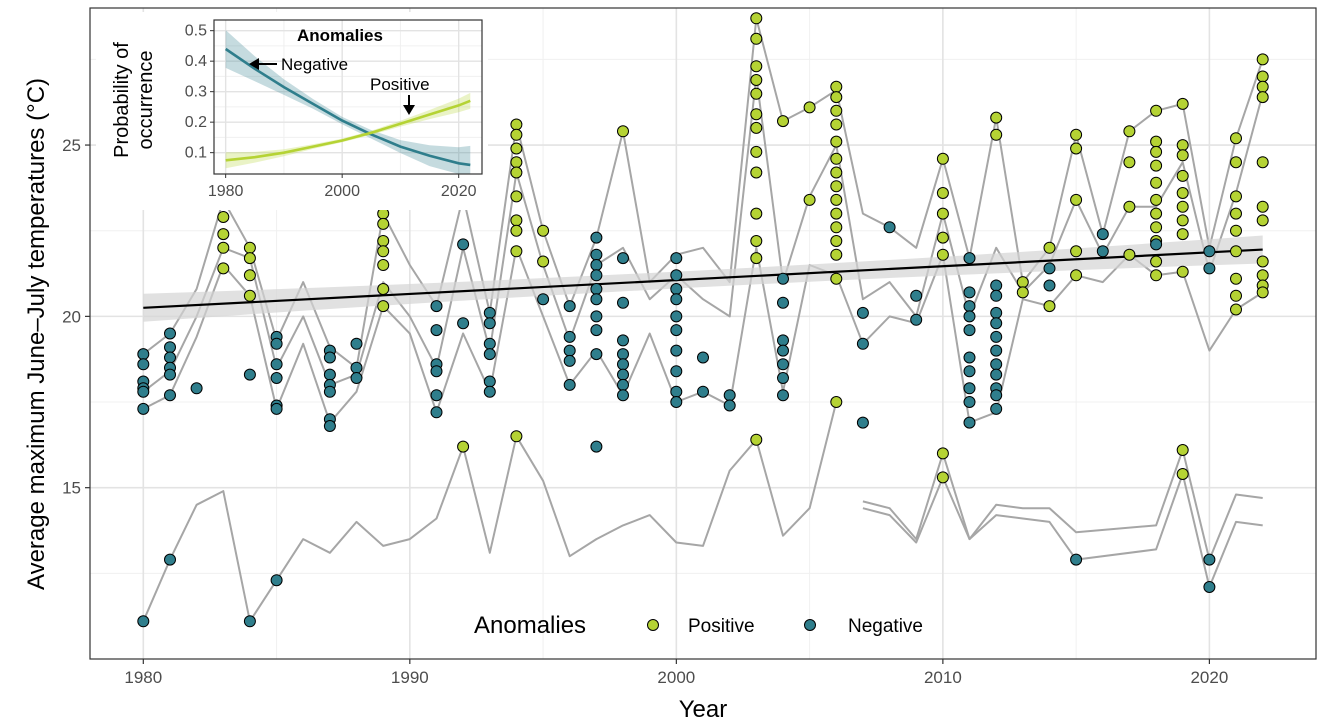 Image resolution: width=1330 pixels, height=723 pixels. I want to click on inset-y-tick-label: 0.3, so click(196, 92).